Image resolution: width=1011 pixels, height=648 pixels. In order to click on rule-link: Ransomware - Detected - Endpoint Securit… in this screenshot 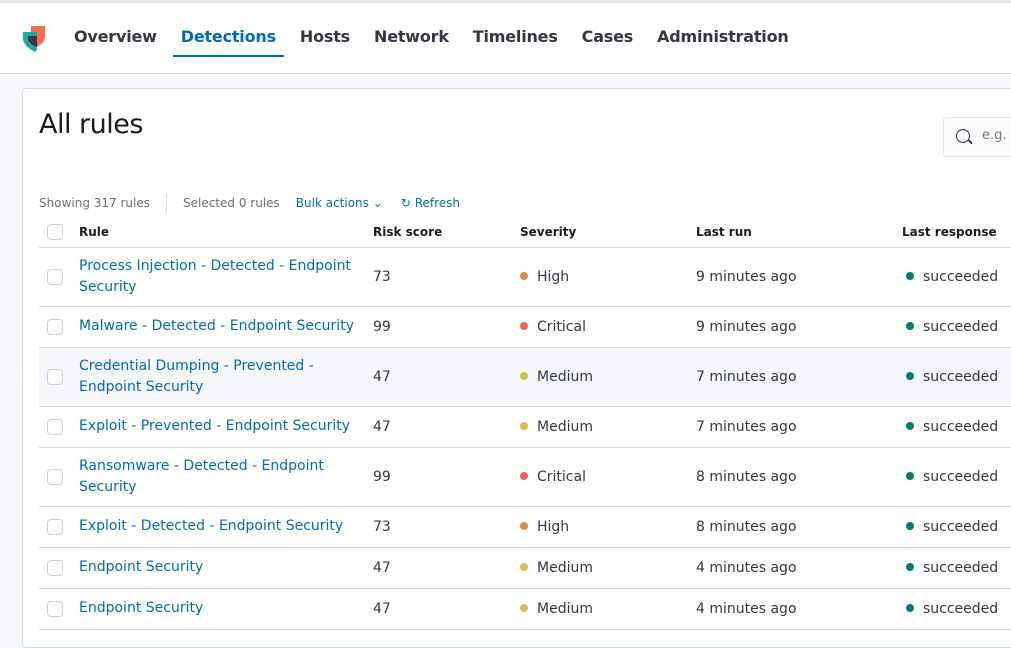, I will do `click(201, 476)`.